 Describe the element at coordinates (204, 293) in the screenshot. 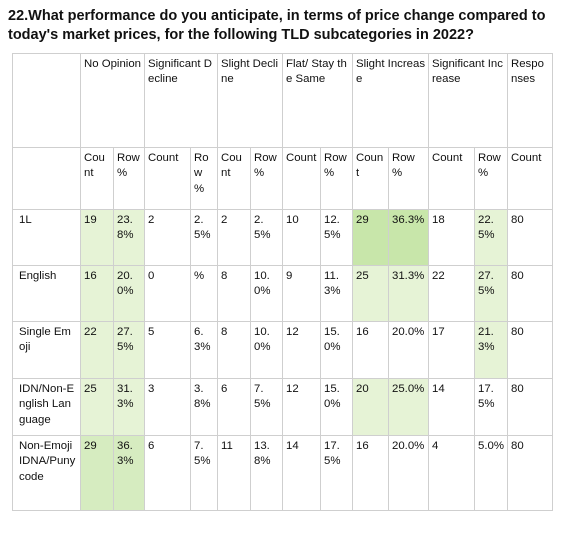

I see `table-cell: %` at that location.